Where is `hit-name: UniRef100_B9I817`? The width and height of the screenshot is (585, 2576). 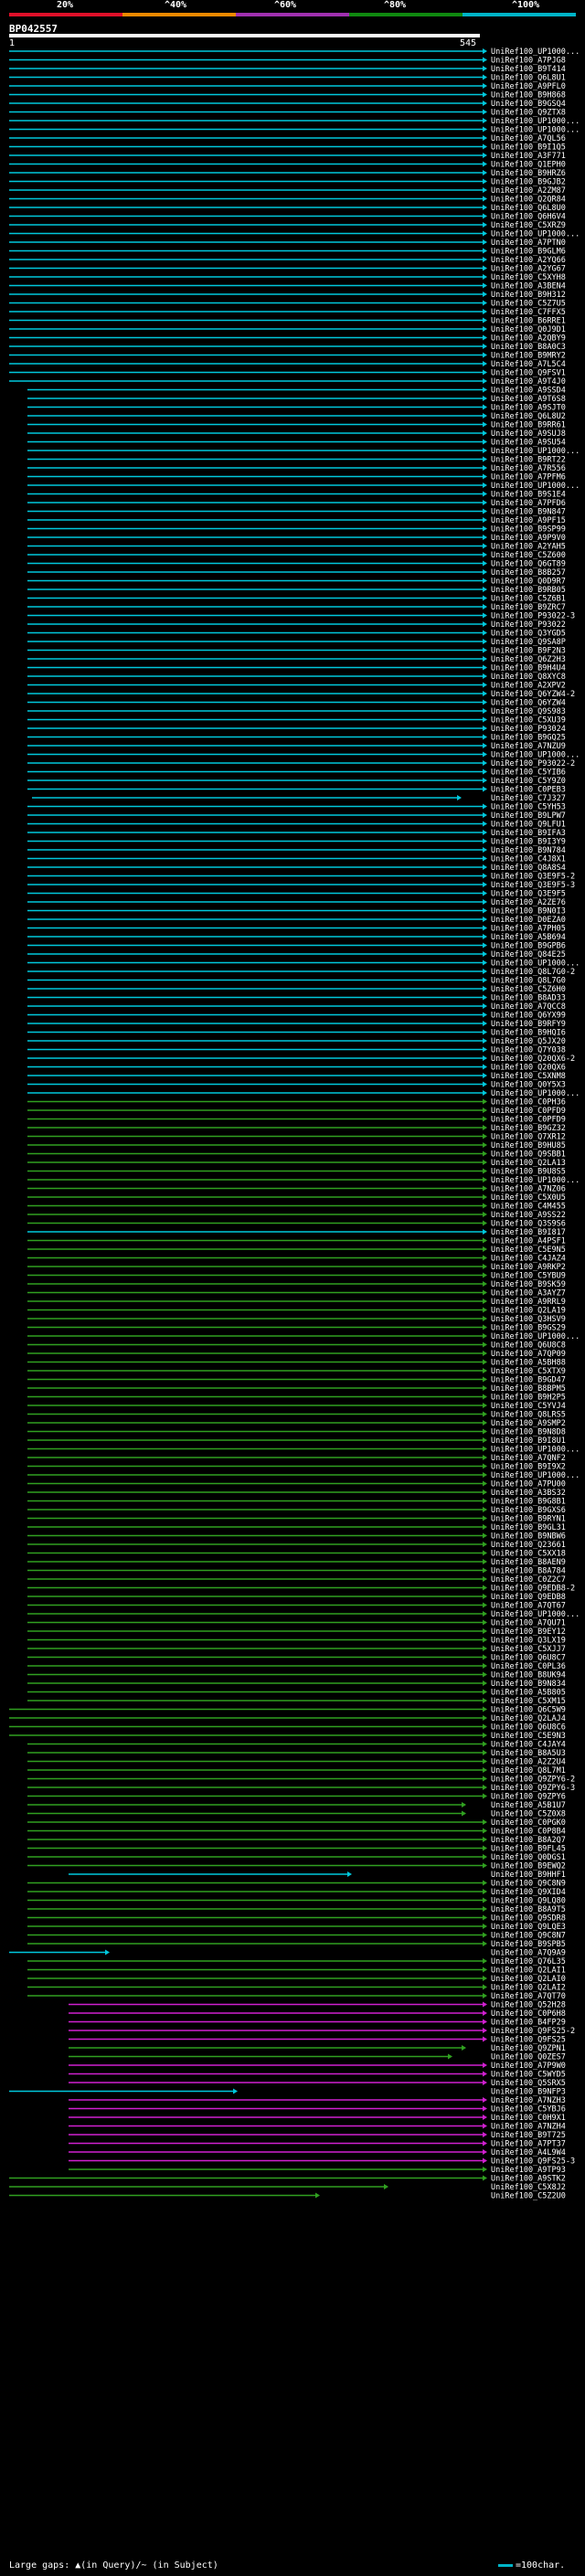 hit-name: UniRef100_B9I817 is located at coordinates (529, 1232).